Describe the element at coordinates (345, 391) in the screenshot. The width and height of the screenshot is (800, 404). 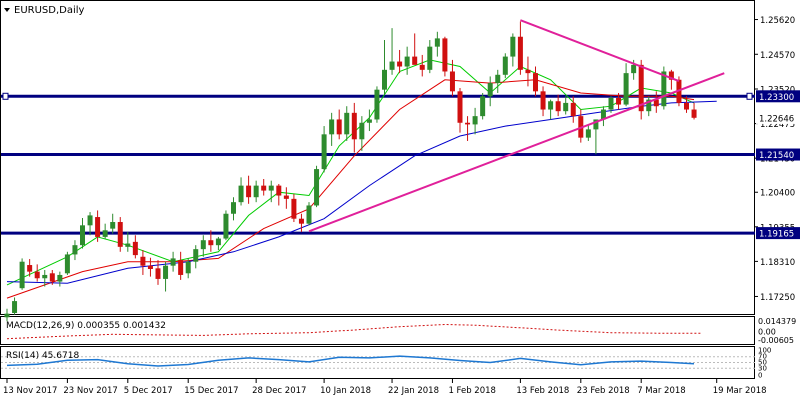
I see `date-tick-label: 10 Jan 2018` at that location.